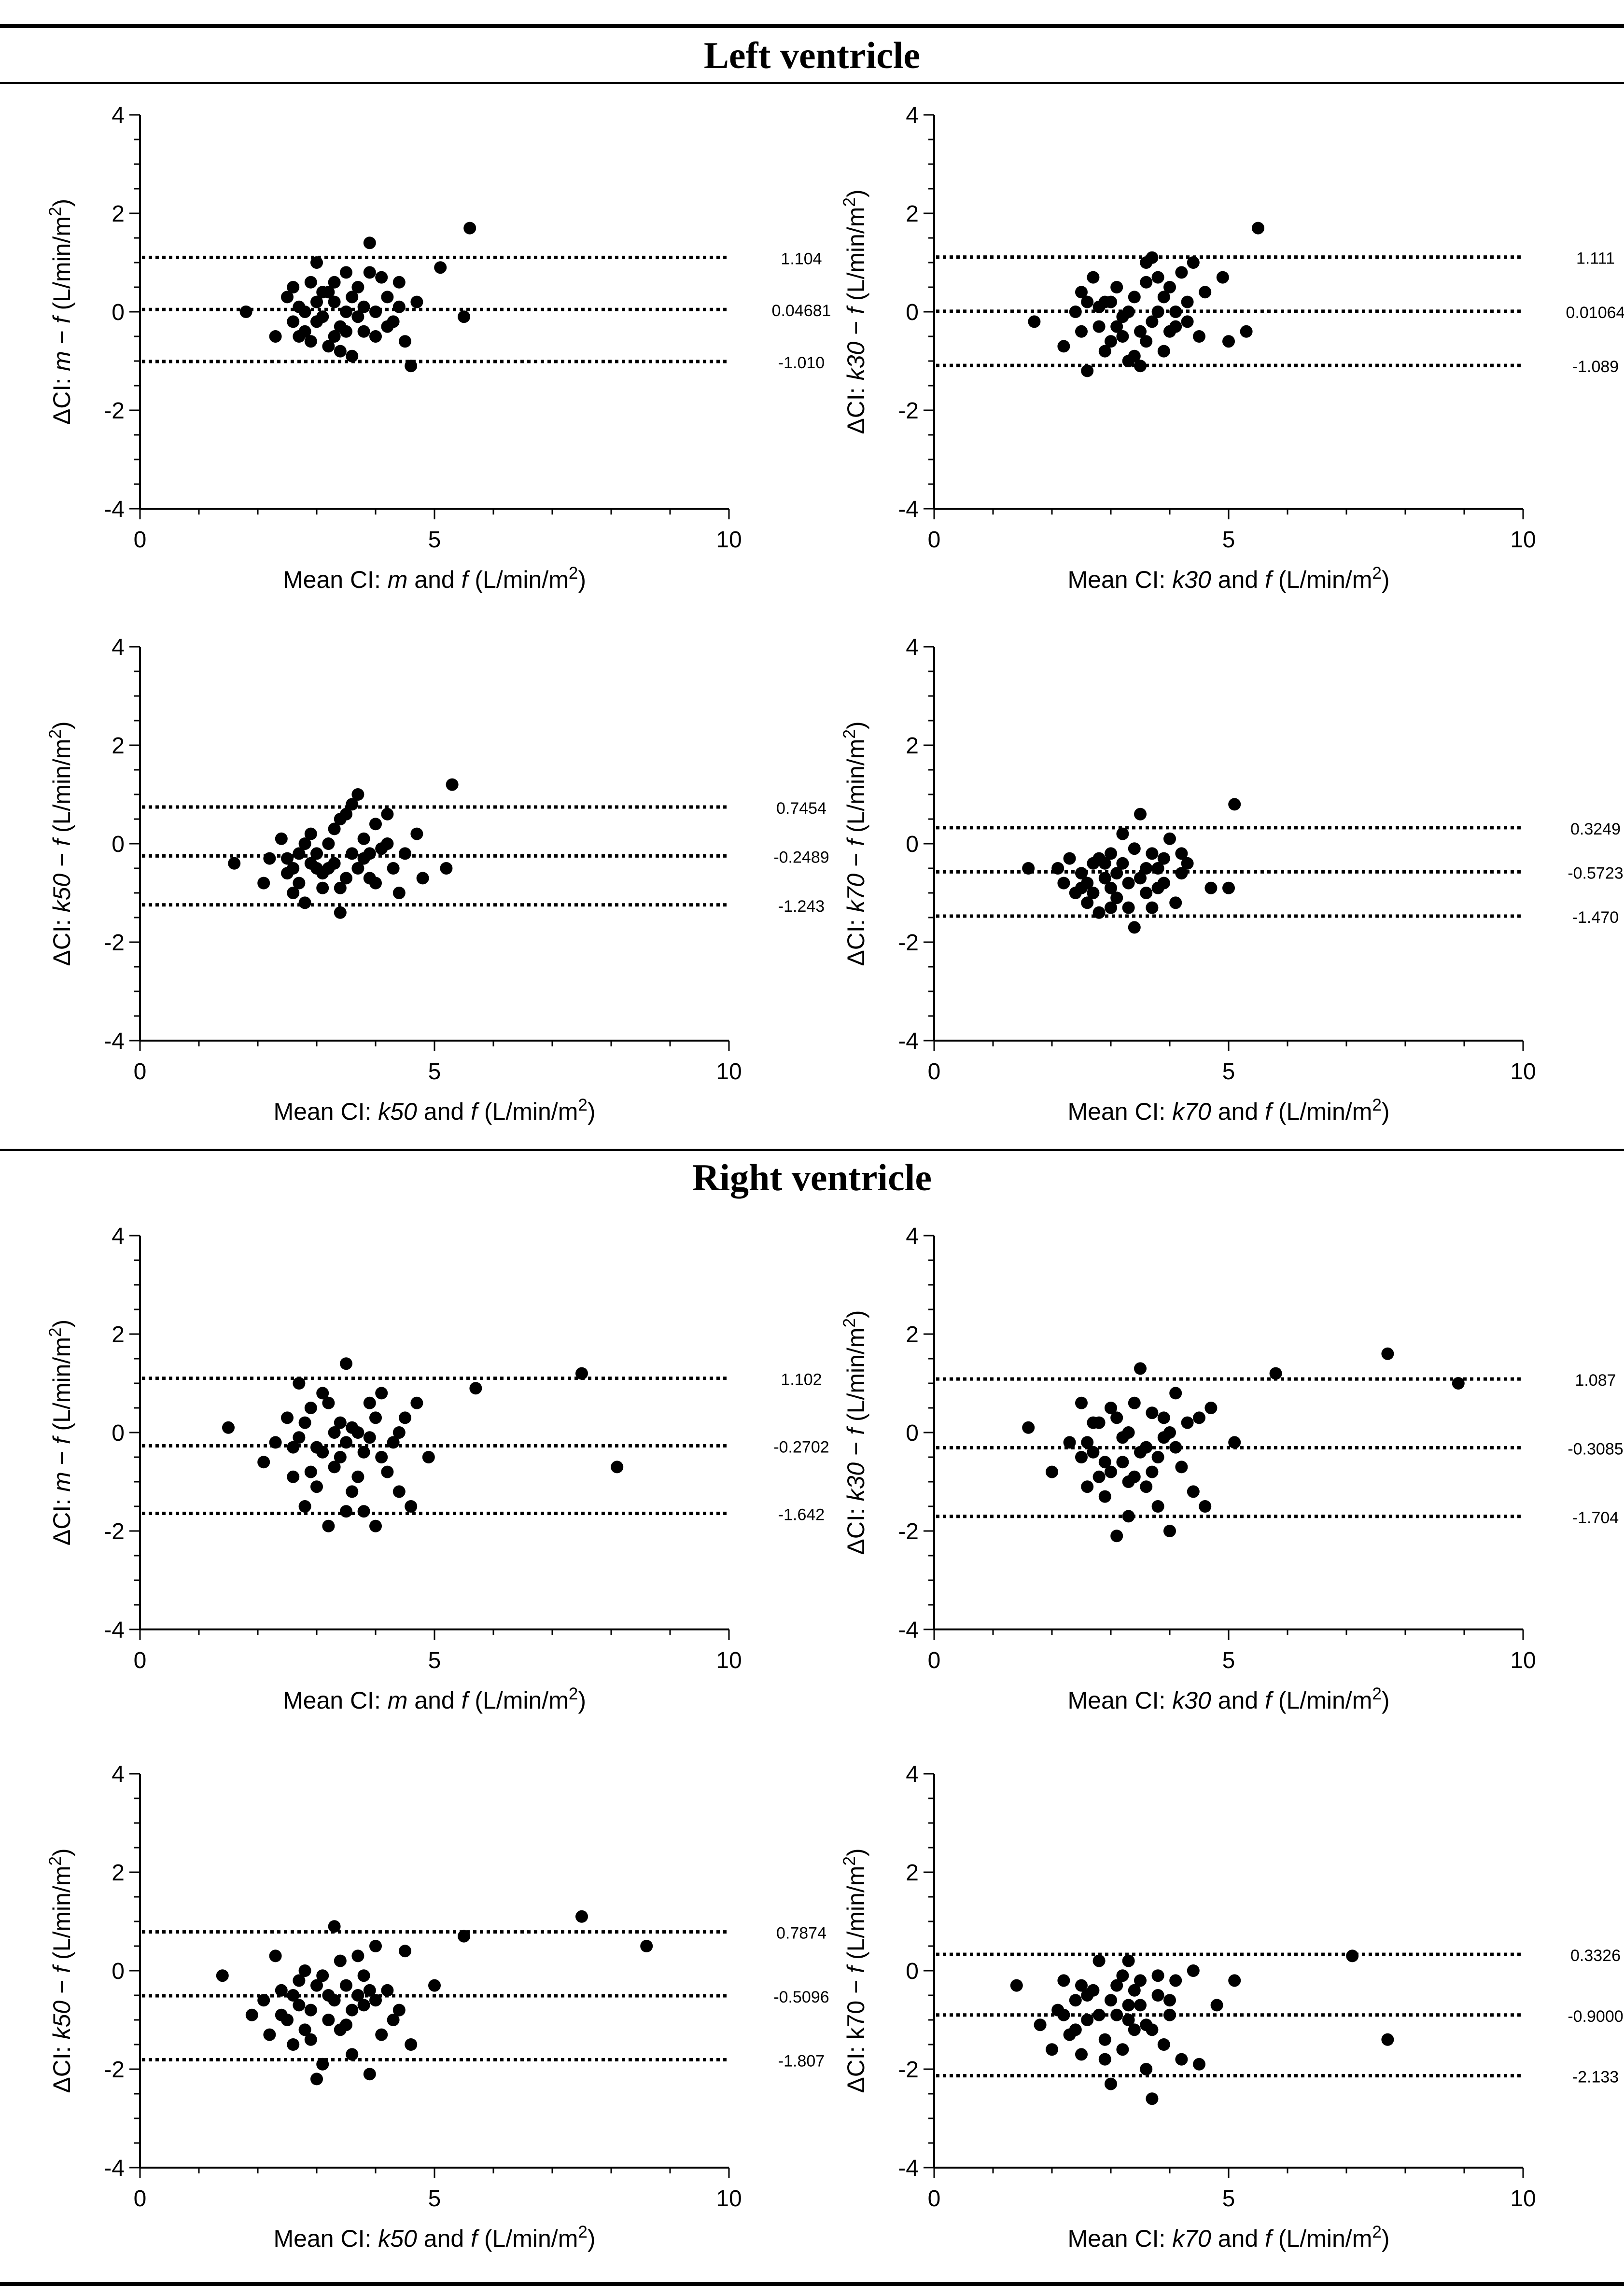 The image size is (1624, 2296). I want to click on y-tick-label: 4, so click(119, 1236).